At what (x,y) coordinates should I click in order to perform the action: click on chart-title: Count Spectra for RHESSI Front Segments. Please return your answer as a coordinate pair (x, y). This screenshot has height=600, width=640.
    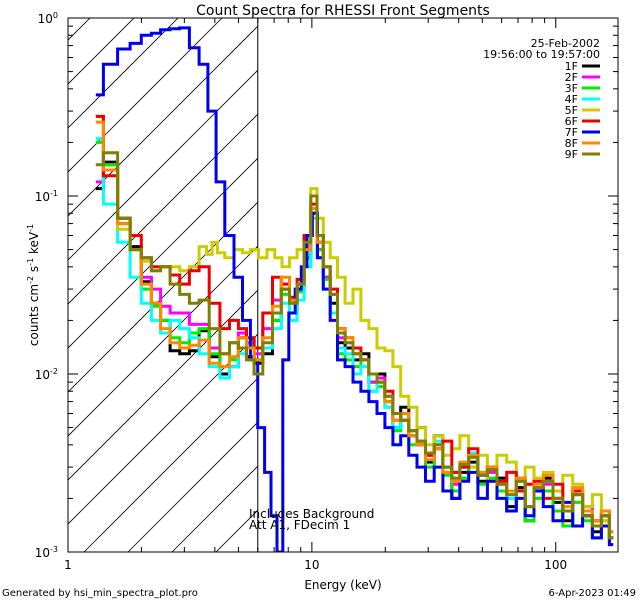
    Looking at the image, I should click on (343, 11).